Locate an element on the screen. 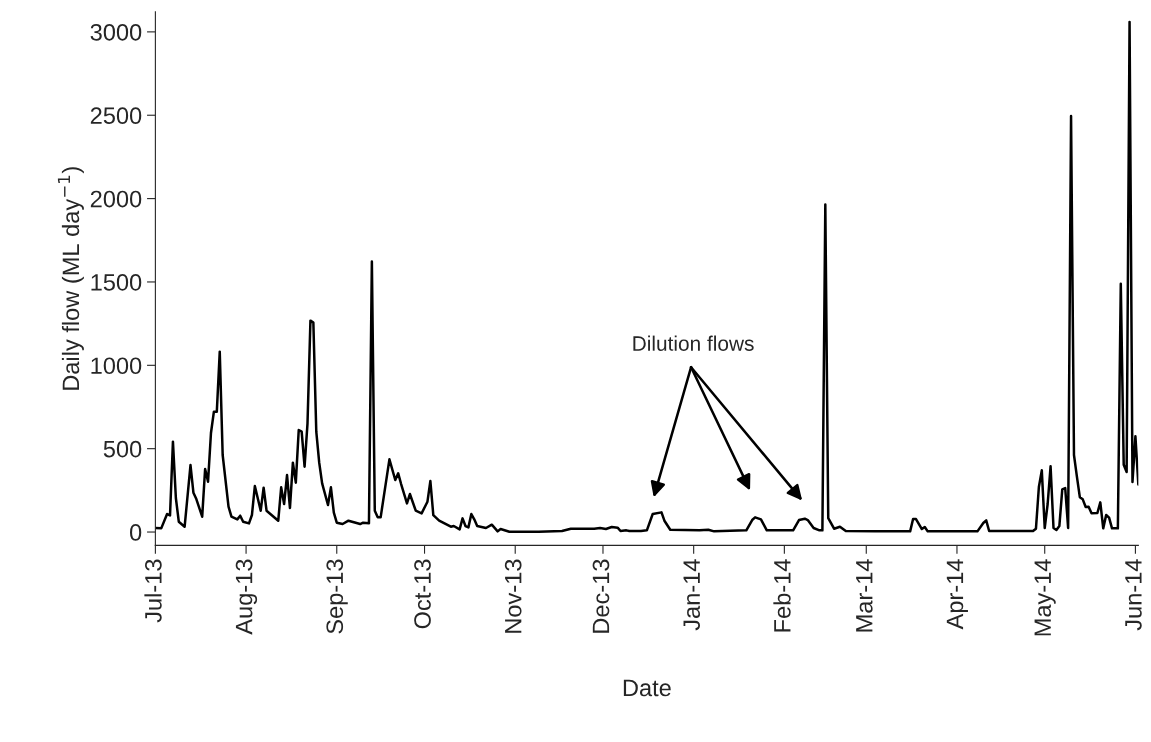  y-tick-label: 2500 is located at coordinates (116, 116).